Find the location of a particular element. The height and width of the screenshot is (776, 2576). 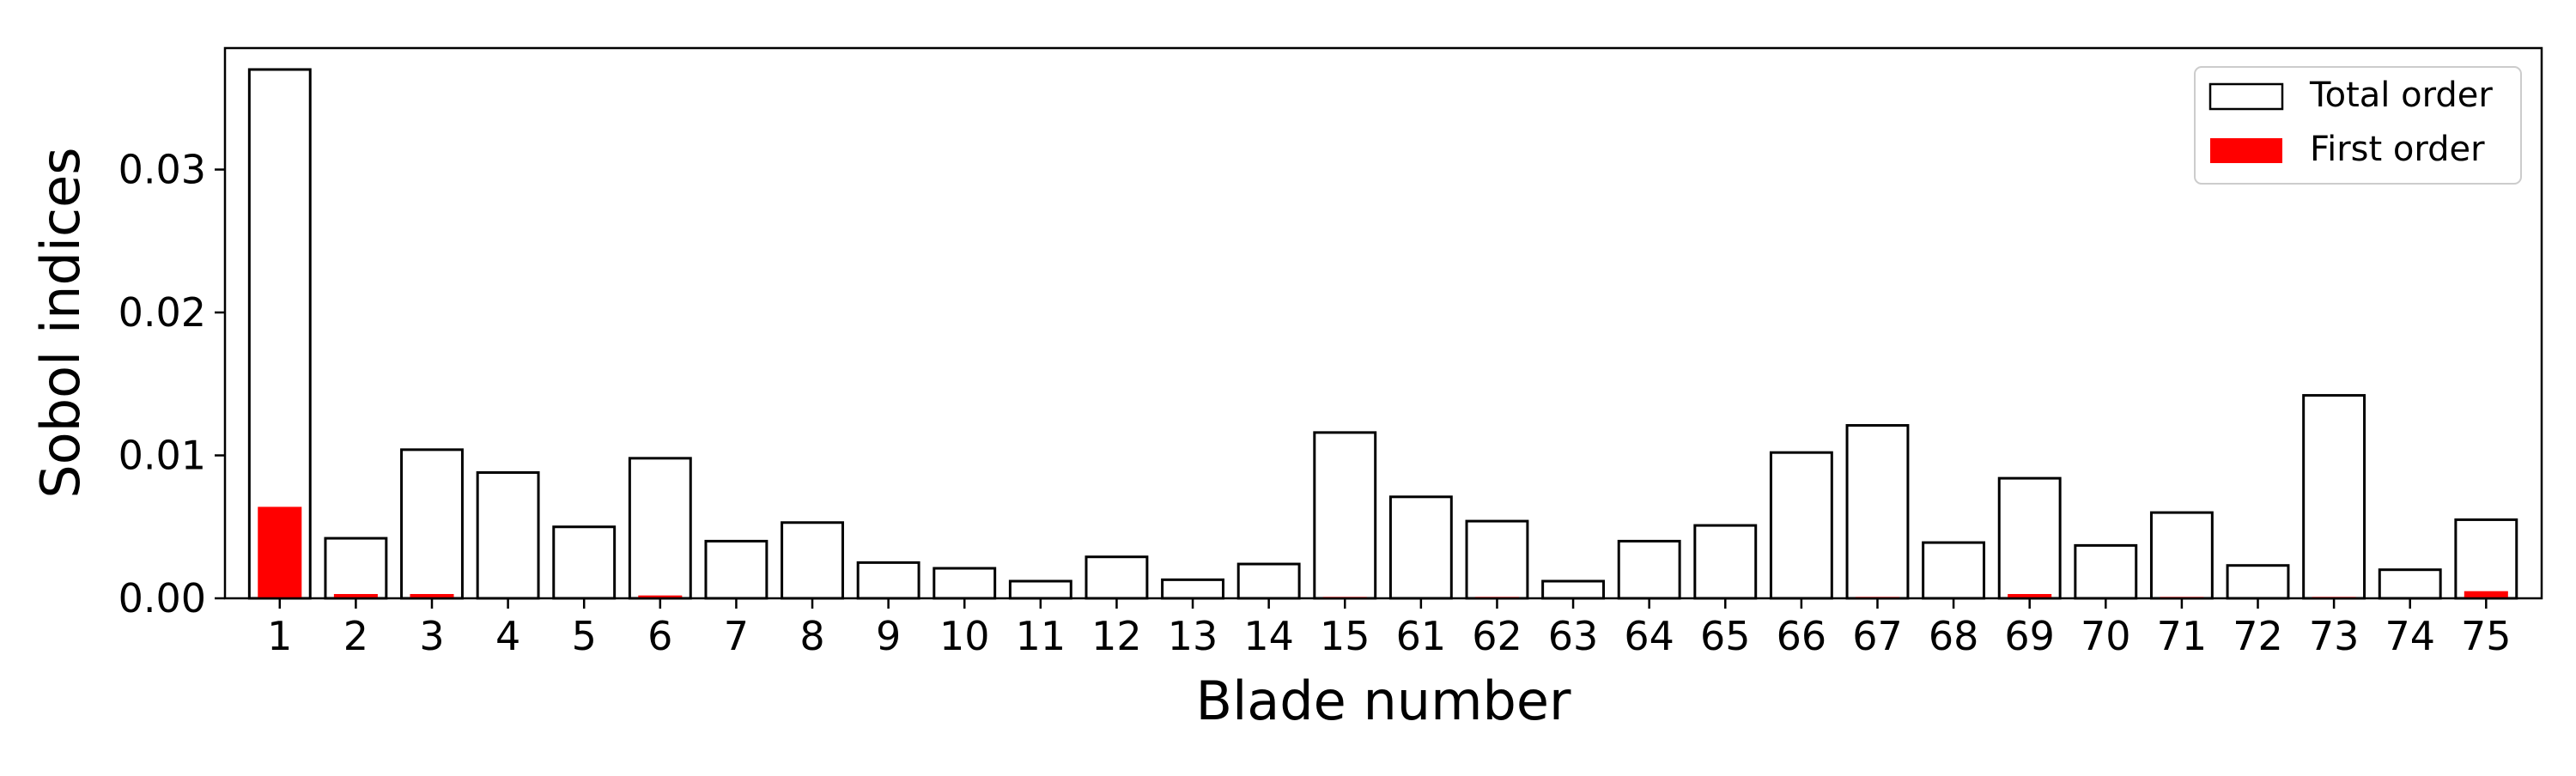

x-tick-label-66: 66 is located at coordinates (1802, 636).